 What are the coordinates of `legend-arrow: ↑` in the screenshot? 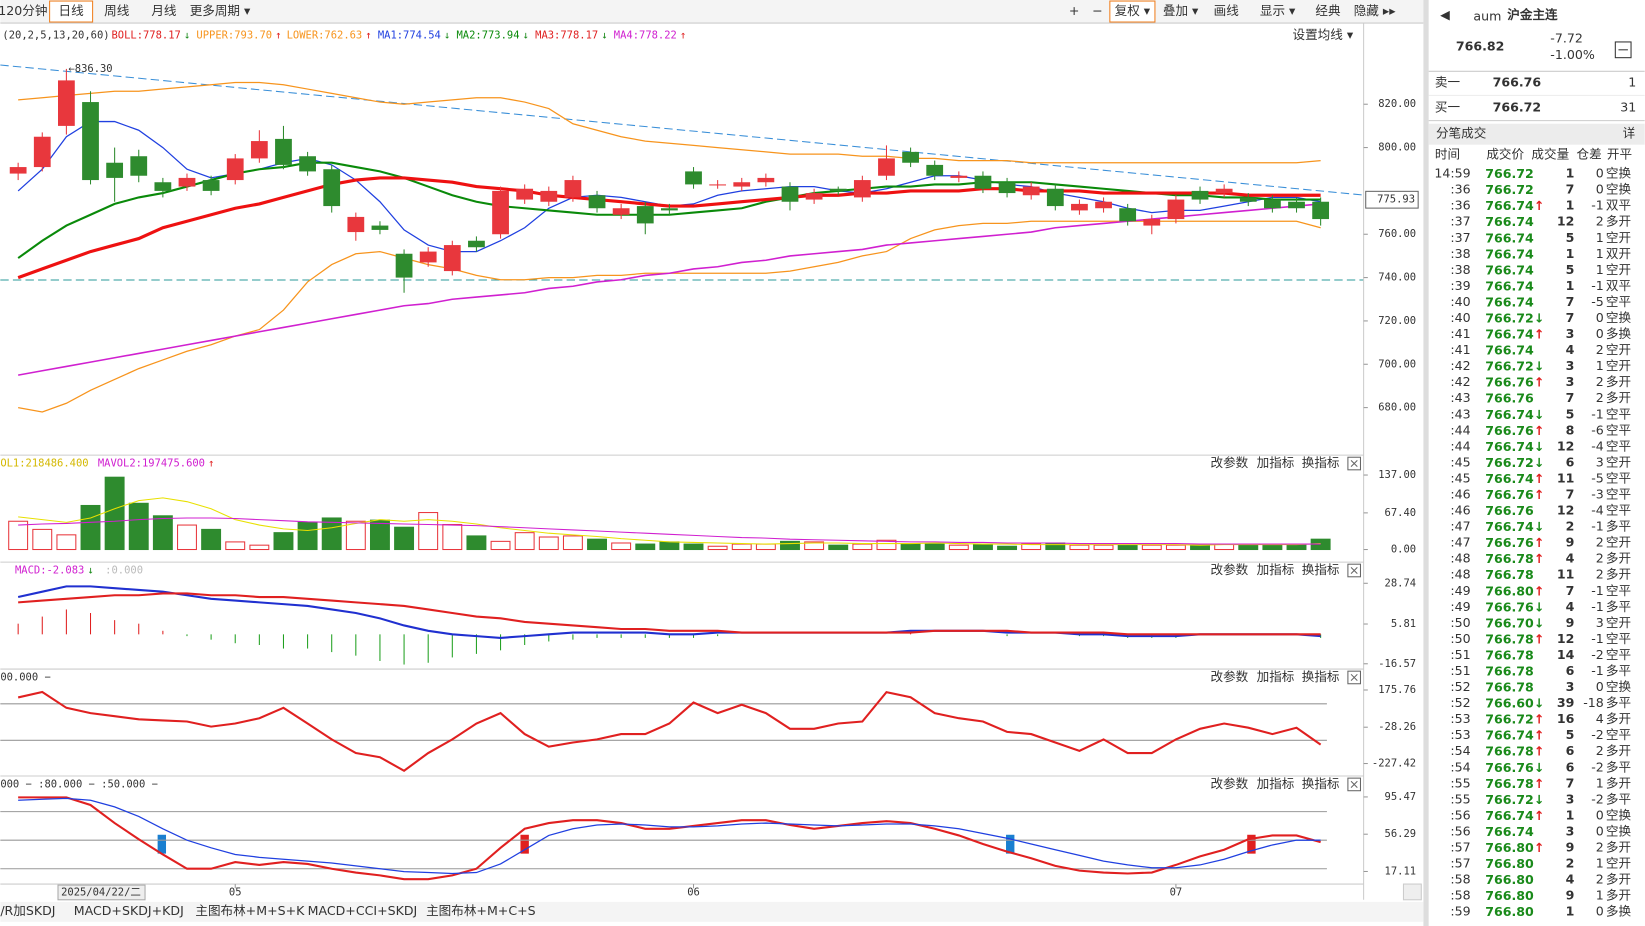 It's located at (211, 464).